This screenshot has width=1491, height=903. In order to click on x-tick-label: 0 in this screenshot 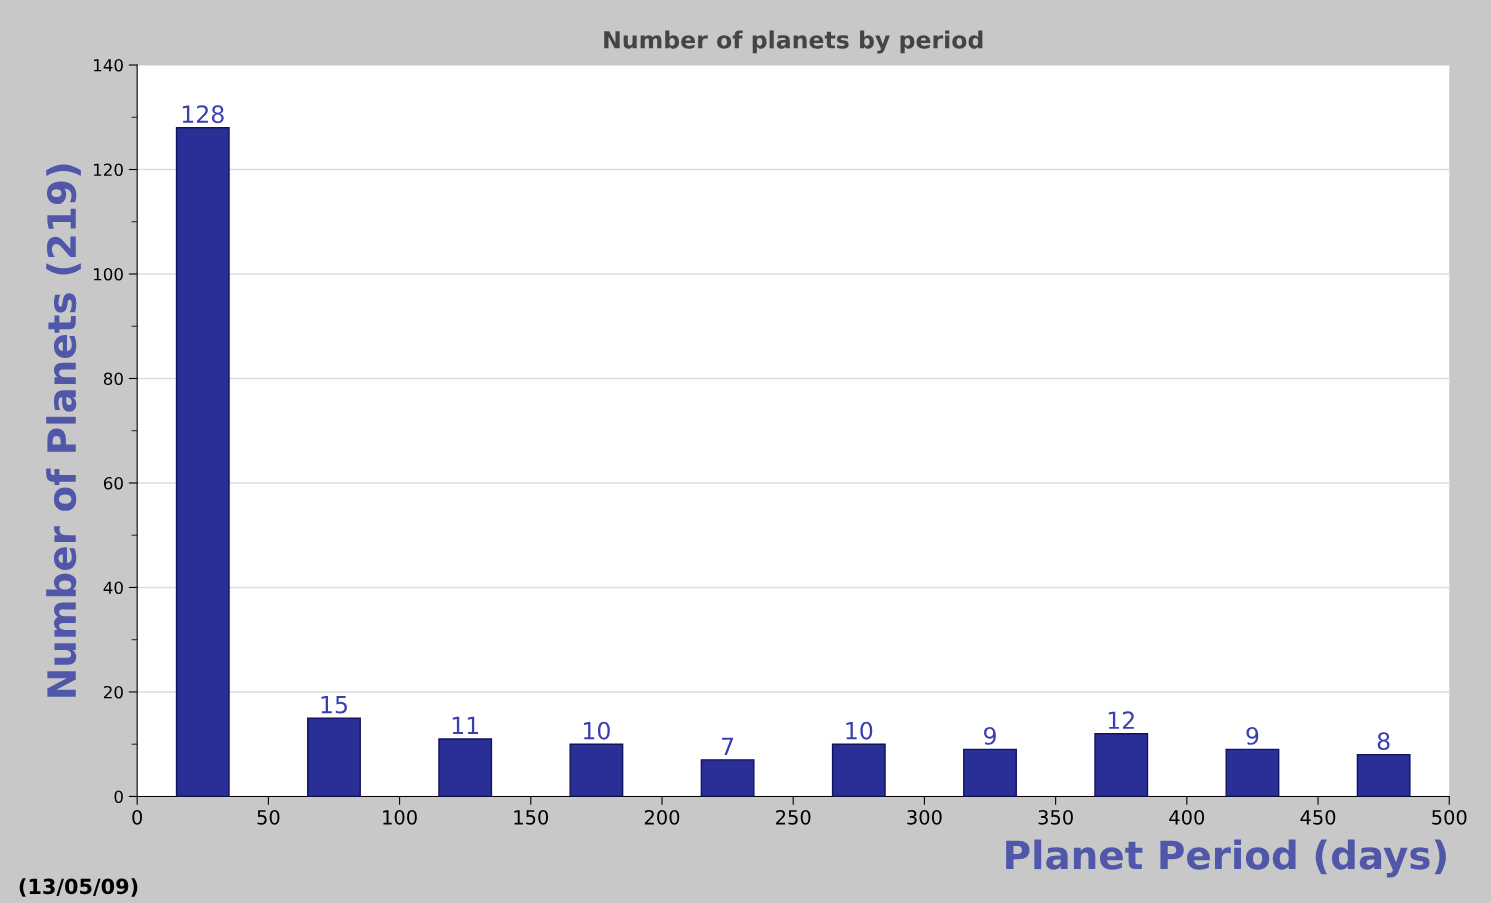, I will do `click(137, 817)`.